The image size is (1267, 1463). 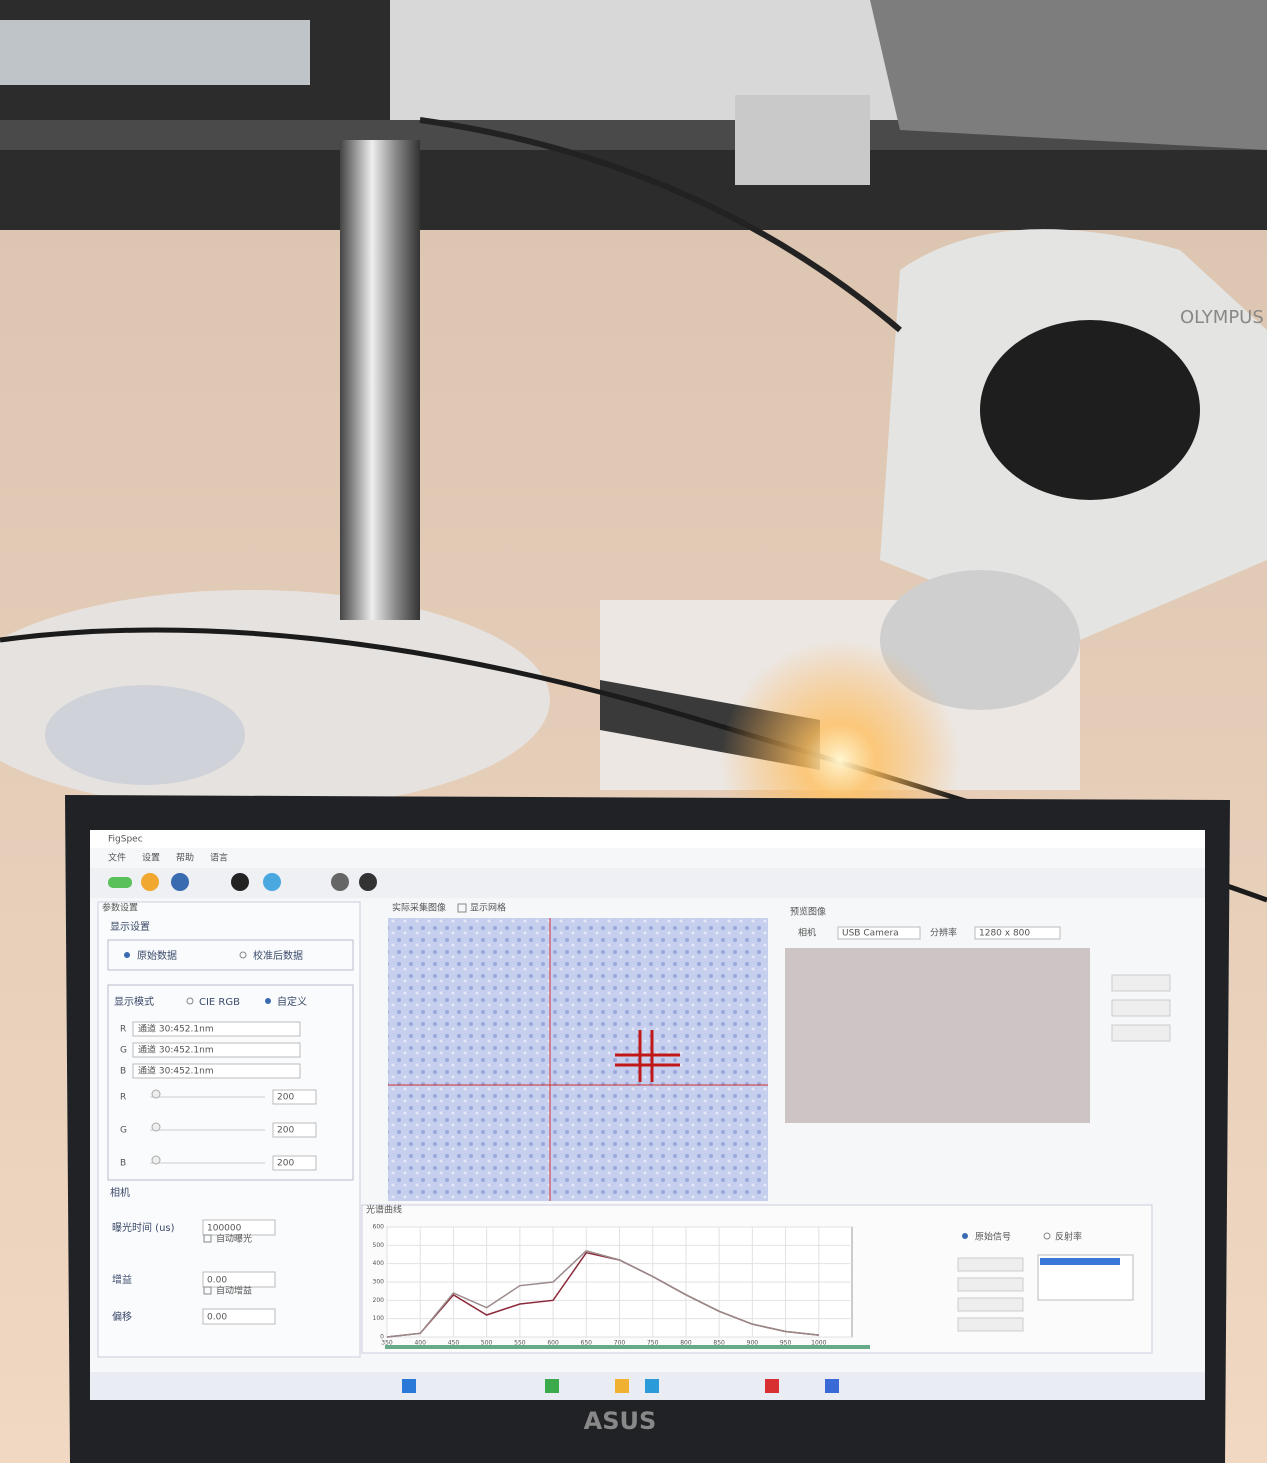 What do you see at coordinates (520, 1343) in the screenshot?
I see `x-tick-label: 550` at bounding box center [520, 1343].